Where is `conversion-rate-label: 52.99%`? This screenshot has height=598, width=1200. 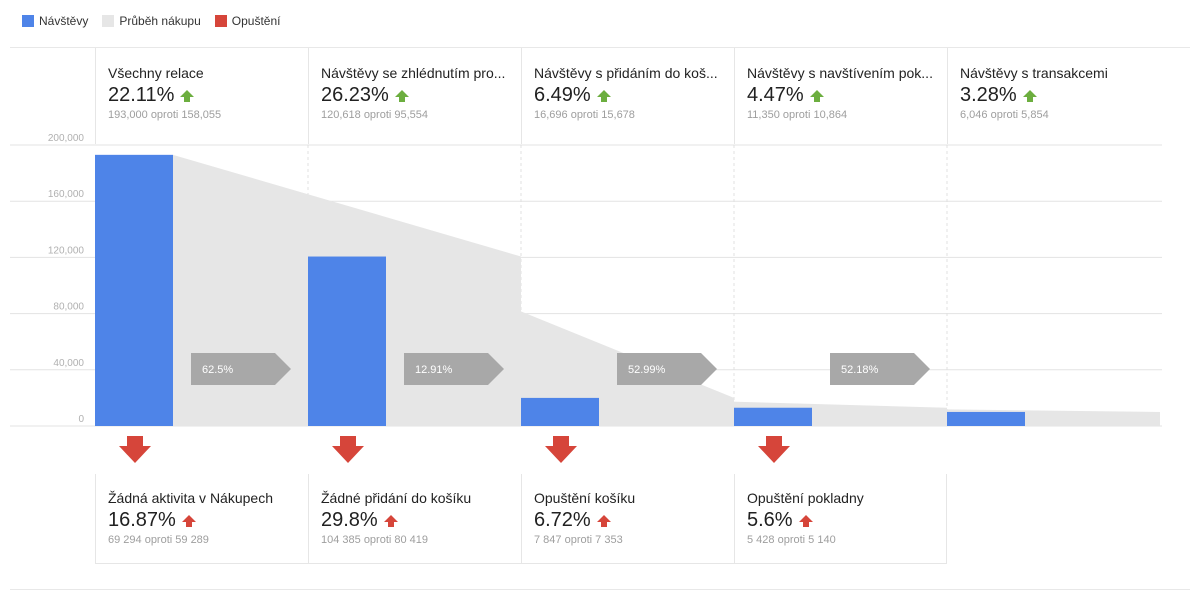 conversion-rate-label: 52.99% is located at coordinates (647, 370).